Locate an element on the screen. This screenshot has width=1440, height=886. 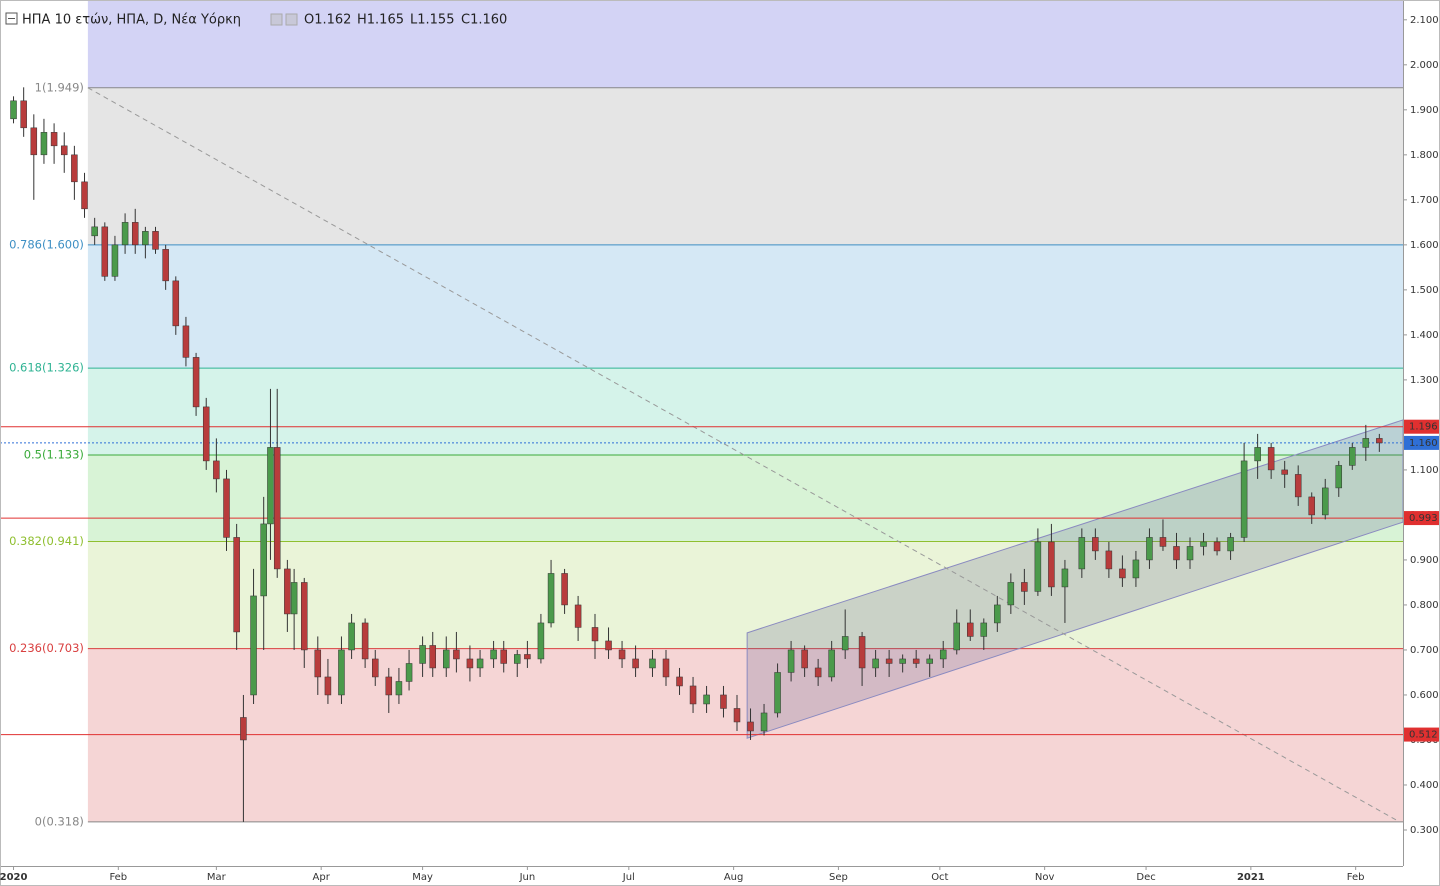
y-tick-label: 1.300 is located at coordinates (1424, 380).